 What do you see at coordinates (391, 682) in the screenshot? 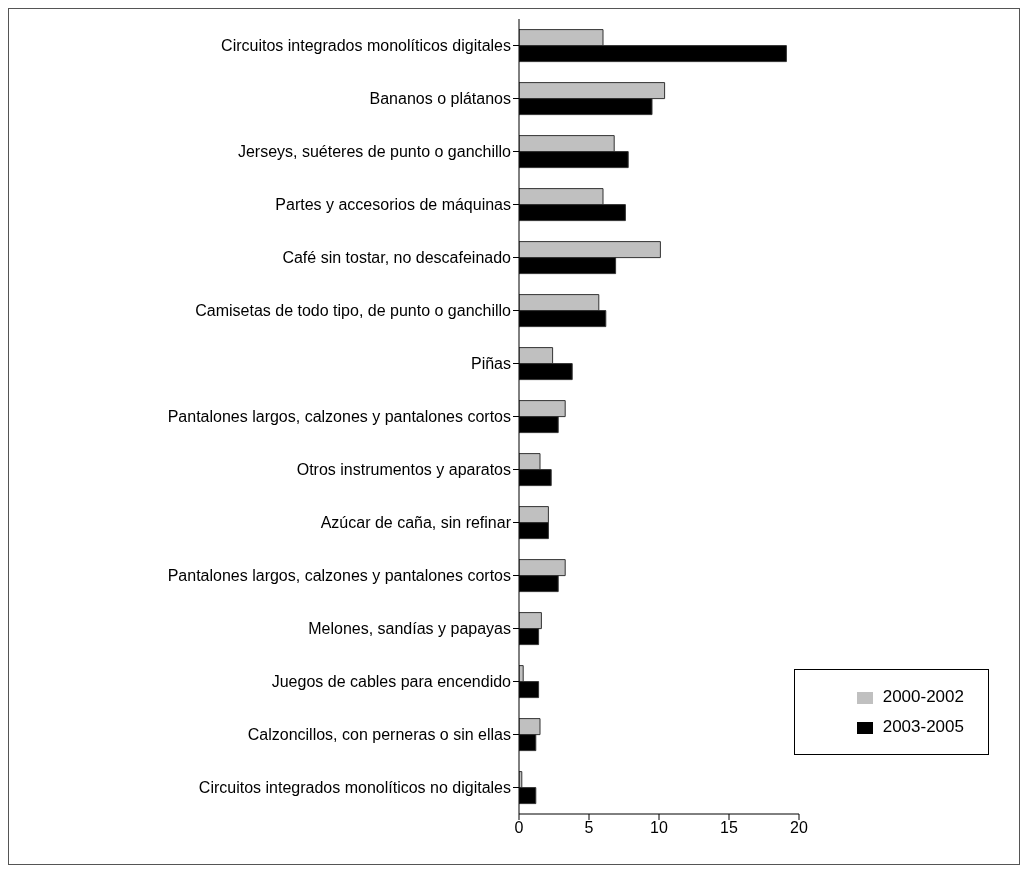
I see `y-tick-label: Juegos de cables para encendido` at bounding box center [391, 682].